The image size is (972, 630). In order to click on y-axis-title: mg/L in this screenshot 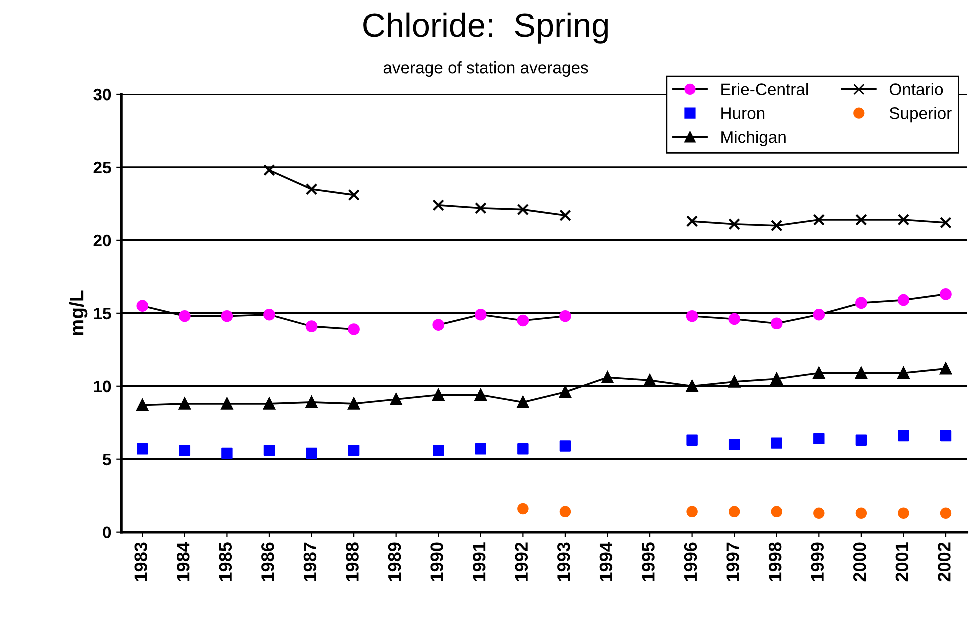, I will do `click(78, 313)`.